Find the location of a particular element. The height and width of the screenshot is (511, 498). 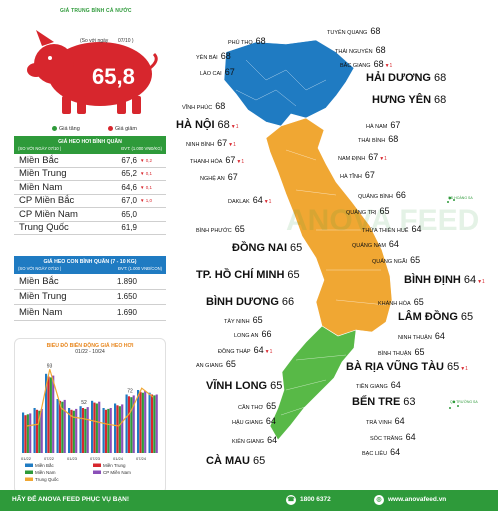

province-price: 66 is located at coordinates (288, 302).